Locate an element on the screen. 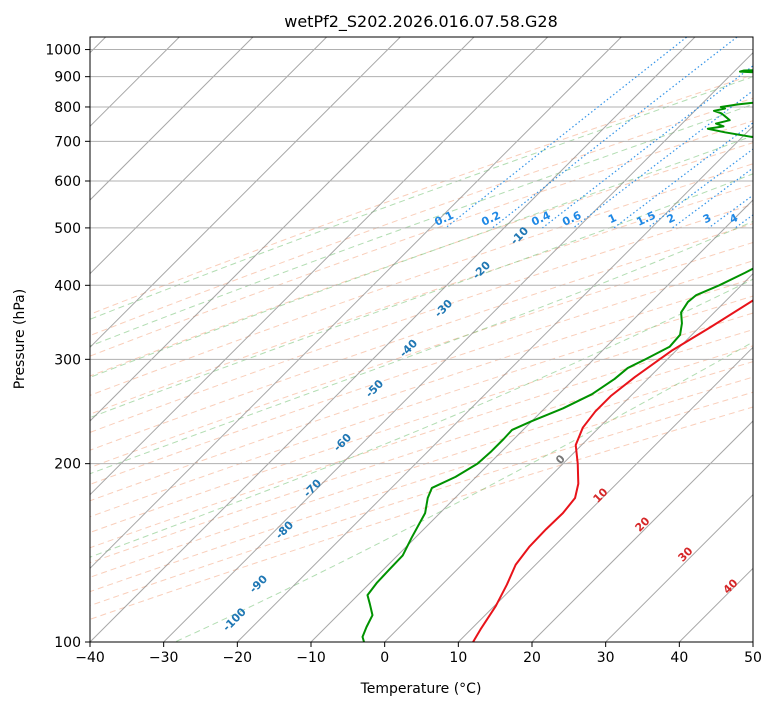  x-tick-label: 20 is located at coordinates (532, 658).